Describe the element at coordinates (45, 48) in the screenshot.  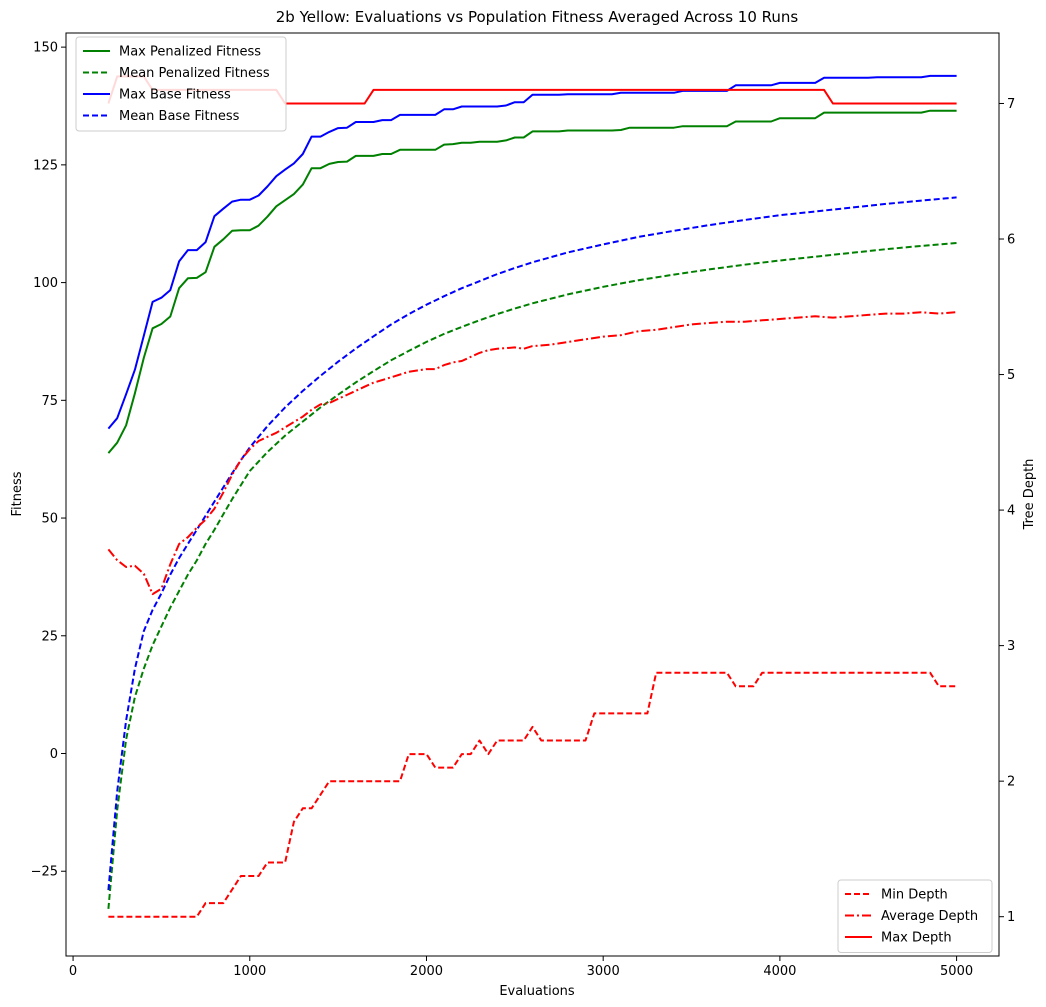
I see `y-tick-label: 150` at that location.